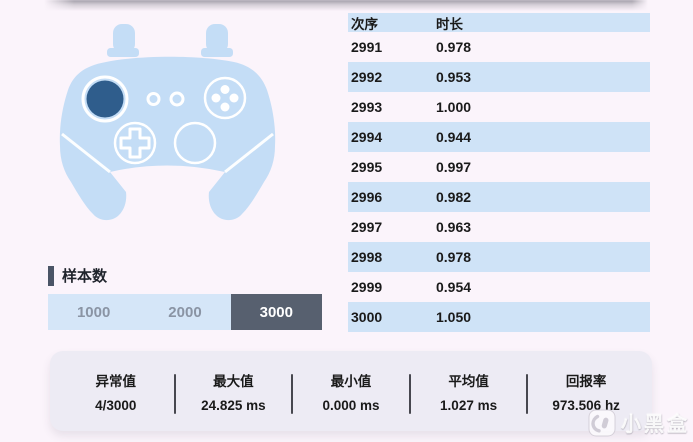  I want to click on stat-item: 平均值 1.027 ms, so click(469, 391).